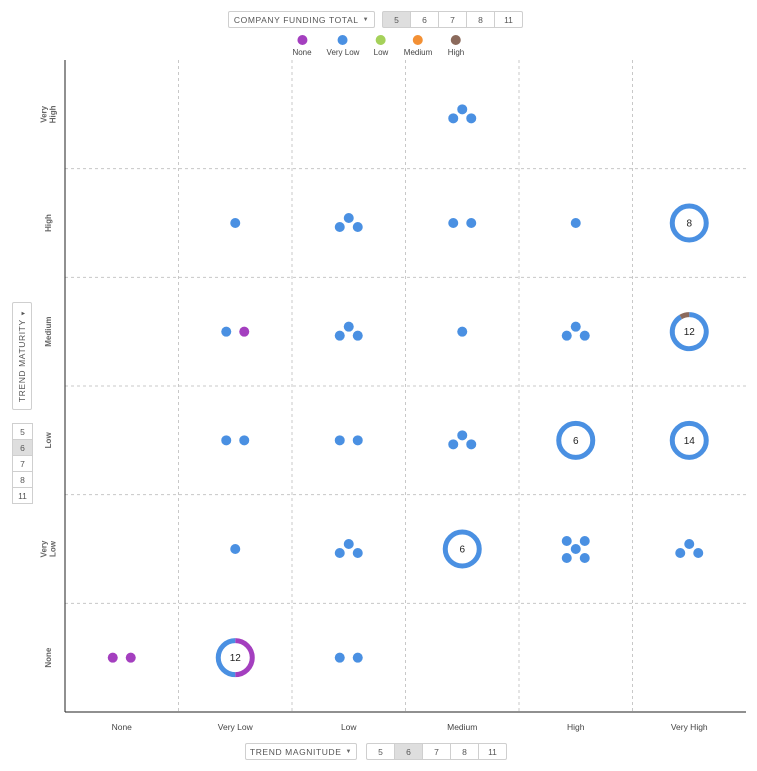 The image size is (757, 771). Describe the element at coordinates (343, 40) in the screenshot. I see `legend-swatch-very-low` at that location.